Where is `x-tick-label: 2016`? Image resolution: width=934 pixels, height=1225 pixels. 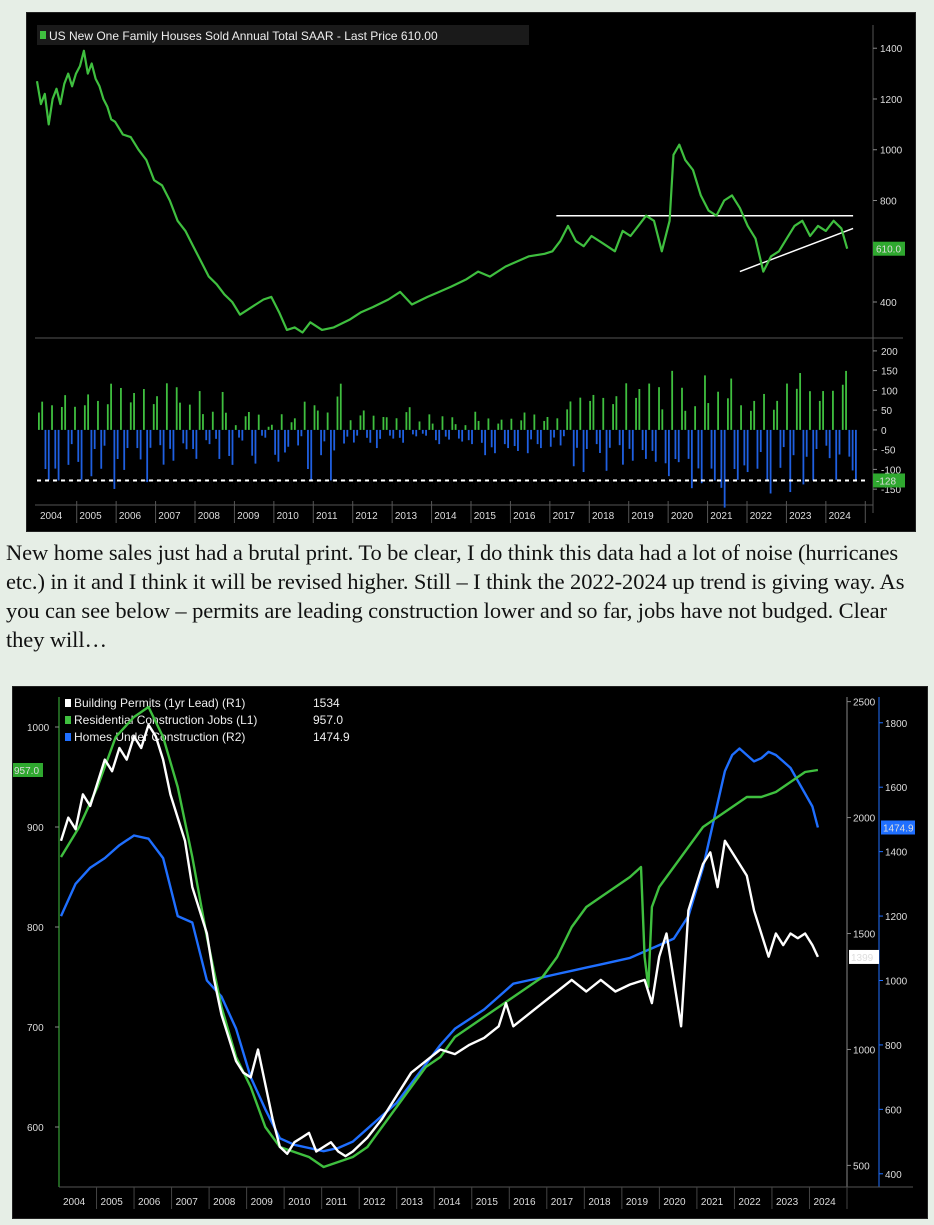 x-tick-label: 2016 is located at coordinates (524, 1202).